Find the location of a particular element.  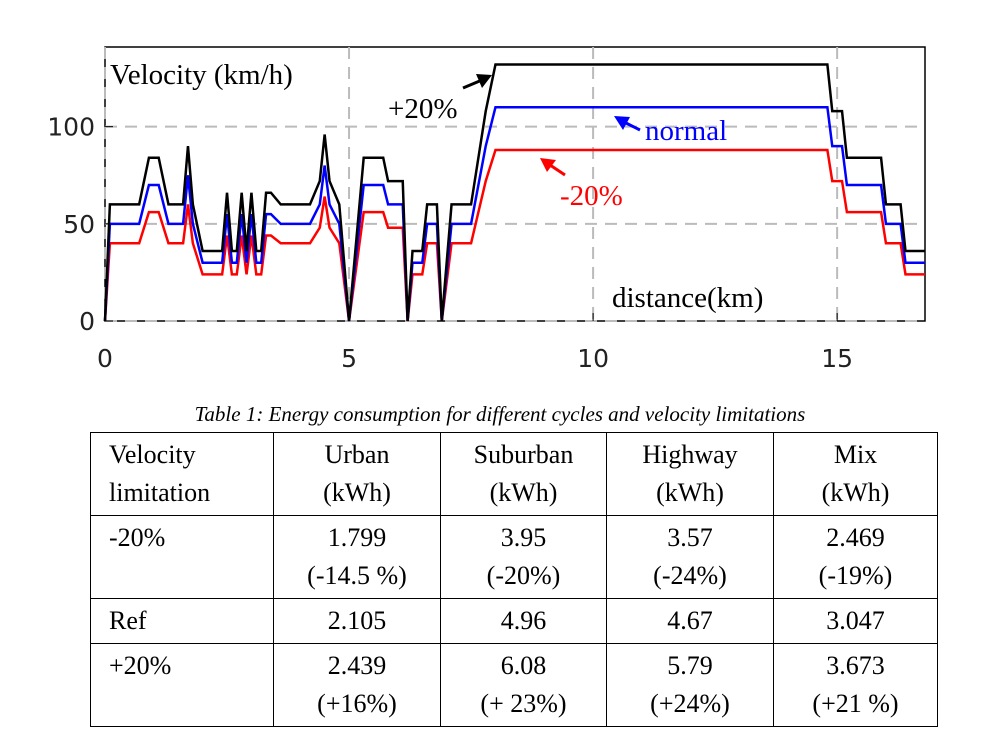

table-cell: Mix (kWh) is located at coordinates (855, 474).